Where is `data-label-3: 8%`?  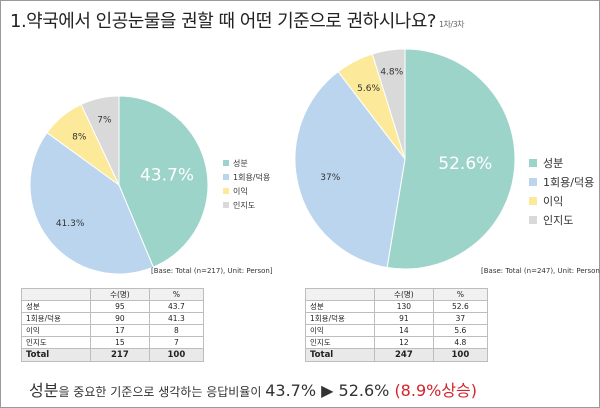
data-label-3: 8% is located at coordinates (79, 137).